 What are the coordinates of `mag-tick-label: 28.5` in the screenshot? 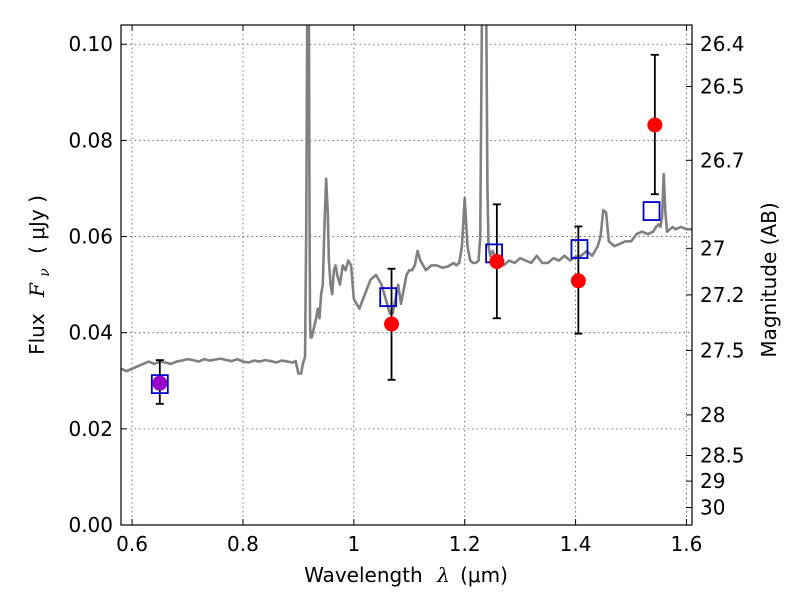 It's located at (722, 456).